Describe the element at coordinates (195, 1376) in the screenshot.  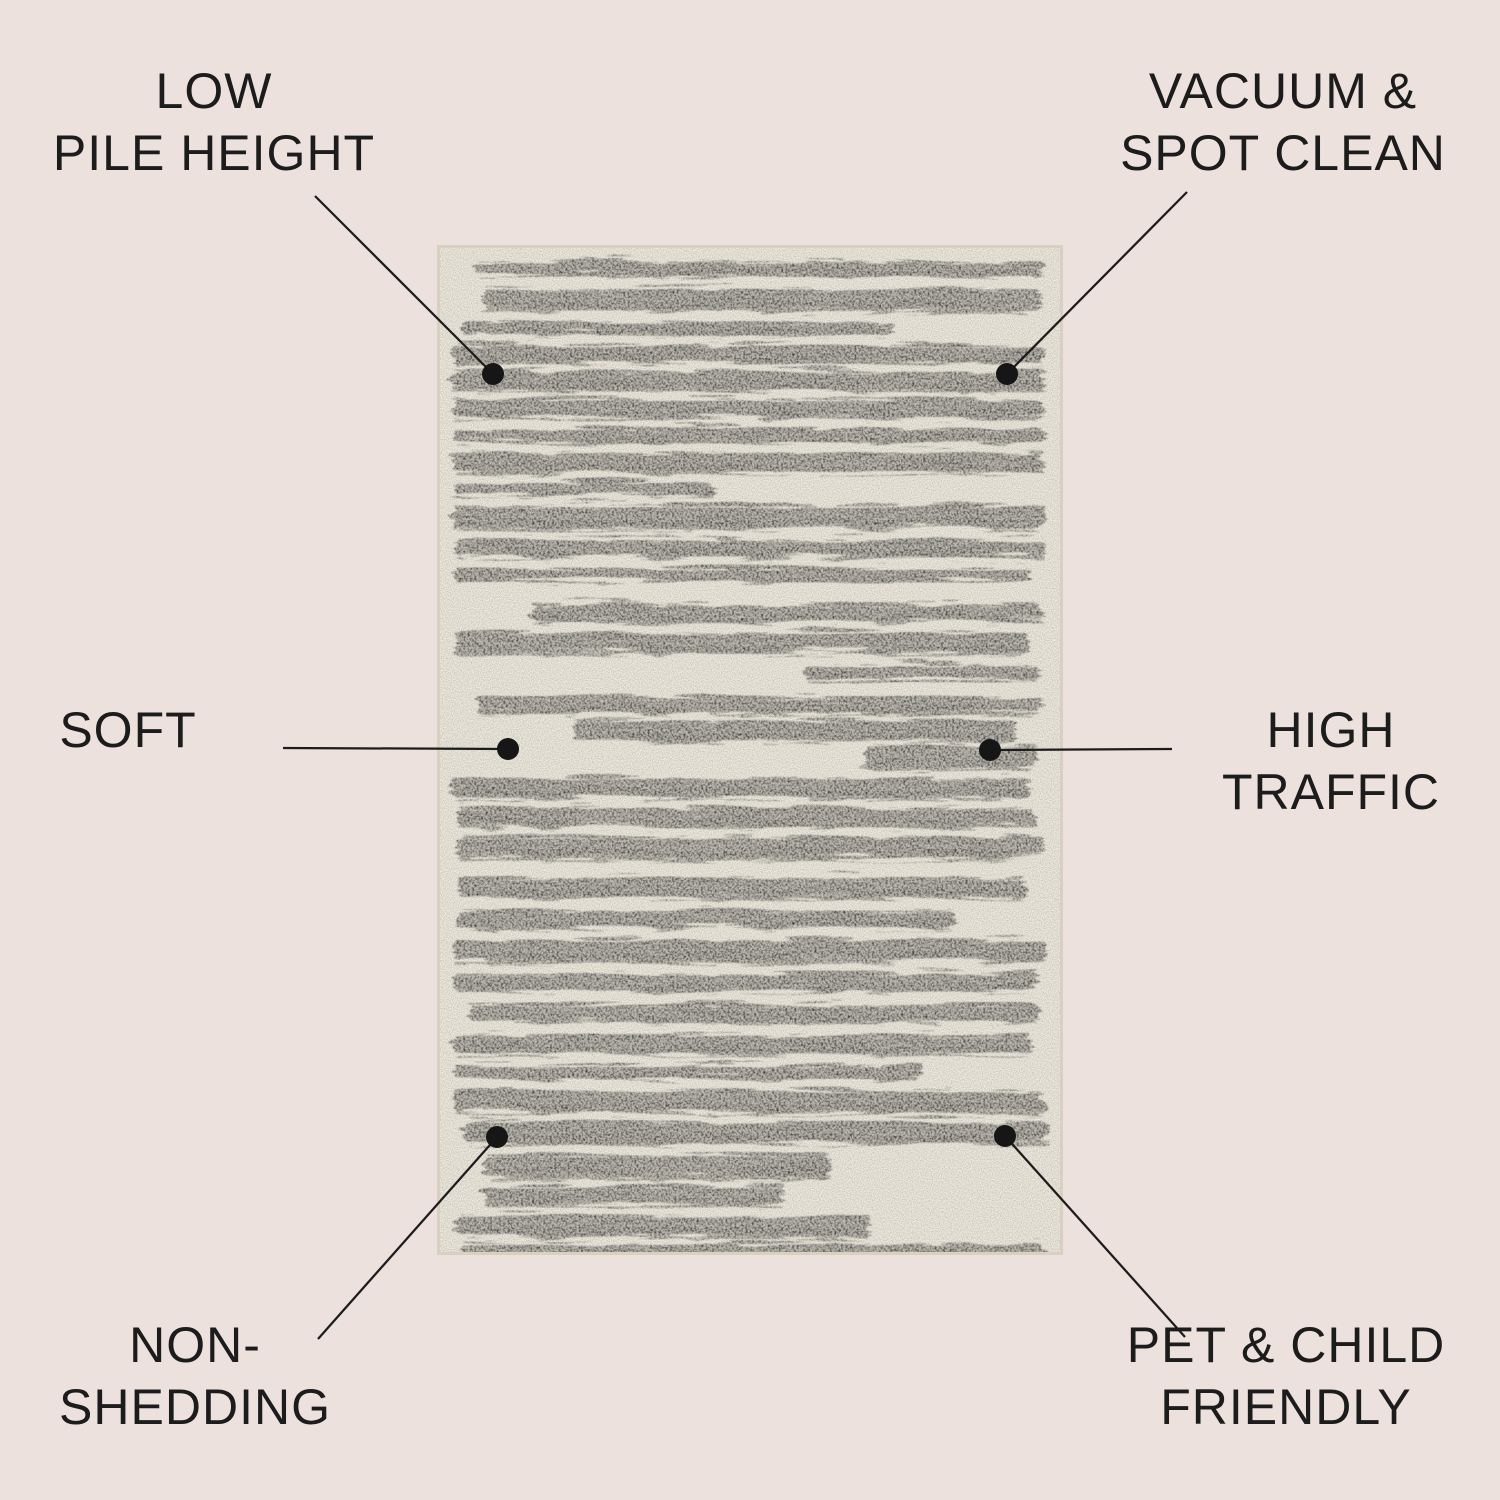
I see `label-non-shedding: NON- SHEDDING` at that location.